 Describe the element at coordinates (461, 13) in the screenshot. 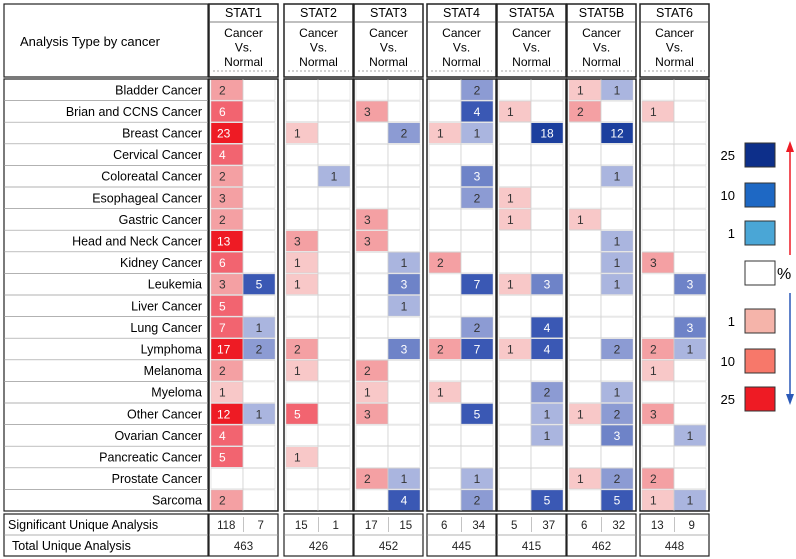

I see `gene-header-stat4: STAT4` at that location.